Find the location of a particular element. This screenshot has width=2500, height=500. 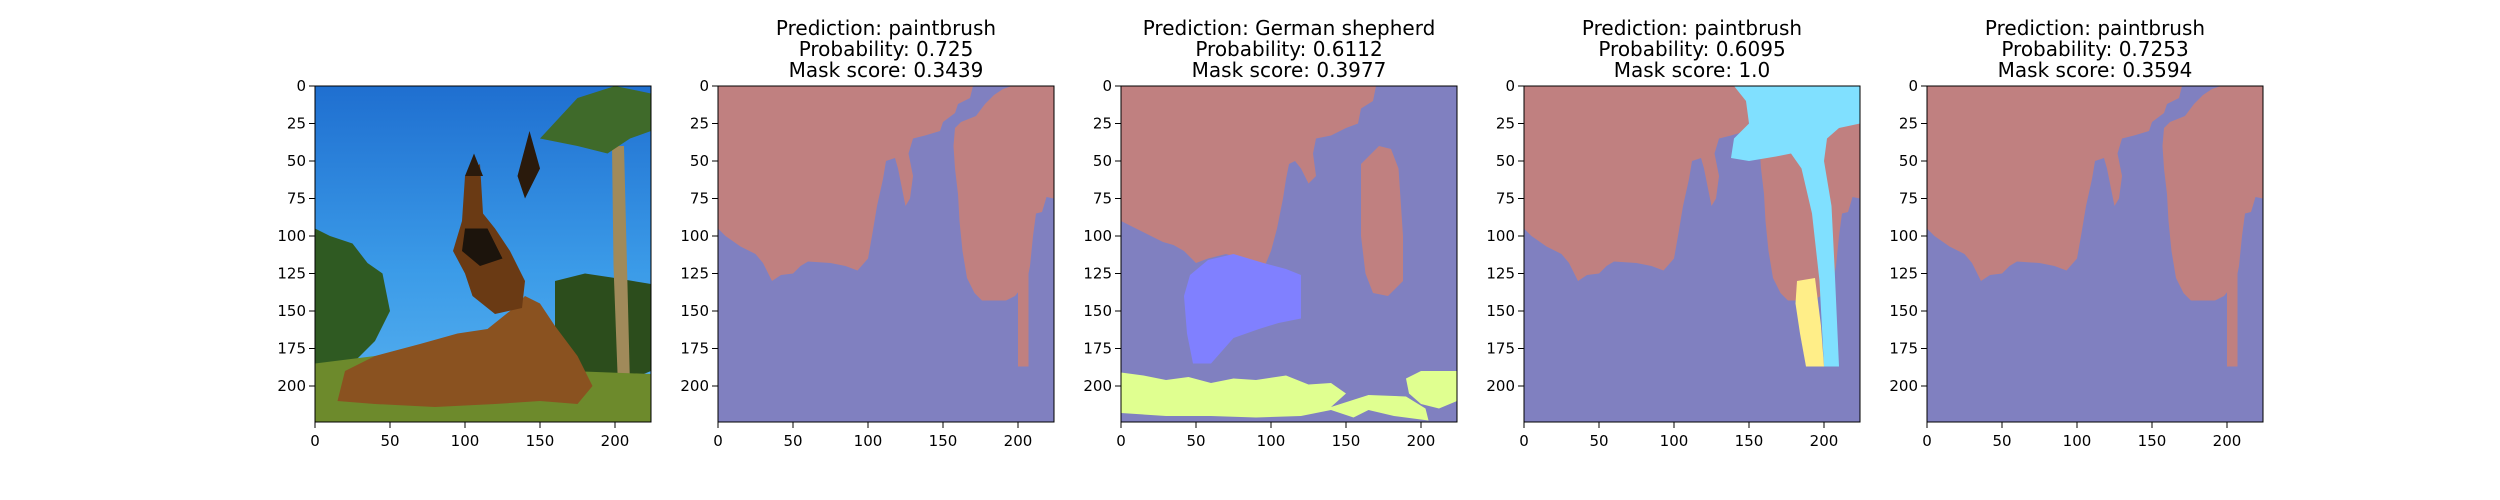

mask-grass-region-right is located at coordinates (1431, 390).